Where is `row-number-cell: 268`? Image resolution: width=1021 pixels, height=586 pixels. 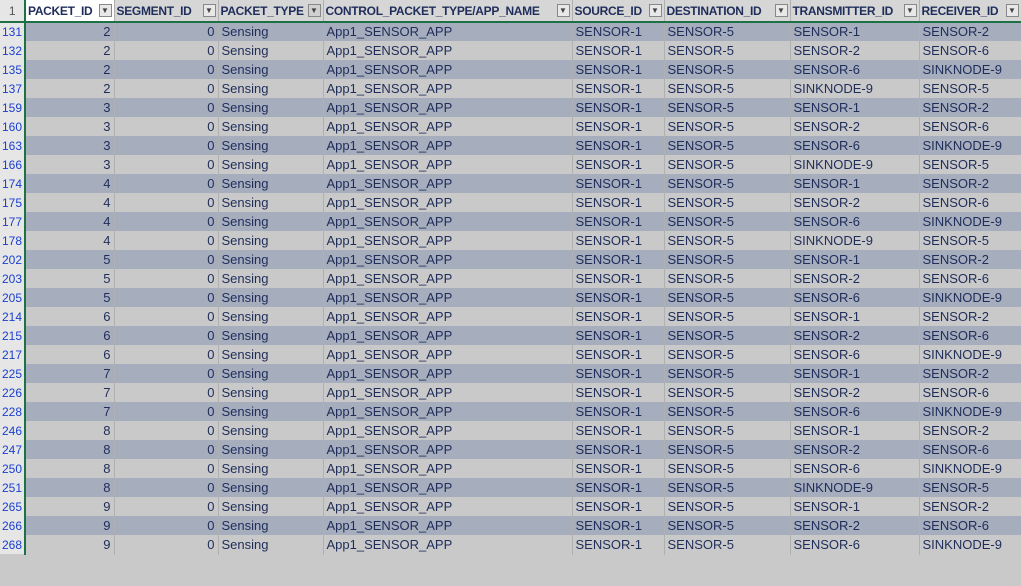 row-number-cell: 268 is located at coordinates (13, 544).